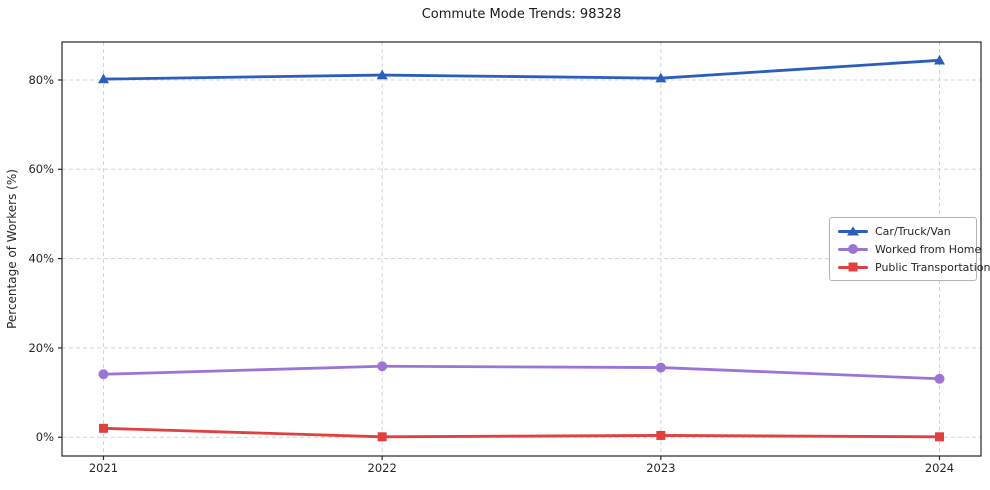  What do you see at coordinates (382, 468) in the screenshot?
I see `x-tick-label: 2022` at bounding box center [382, 468].